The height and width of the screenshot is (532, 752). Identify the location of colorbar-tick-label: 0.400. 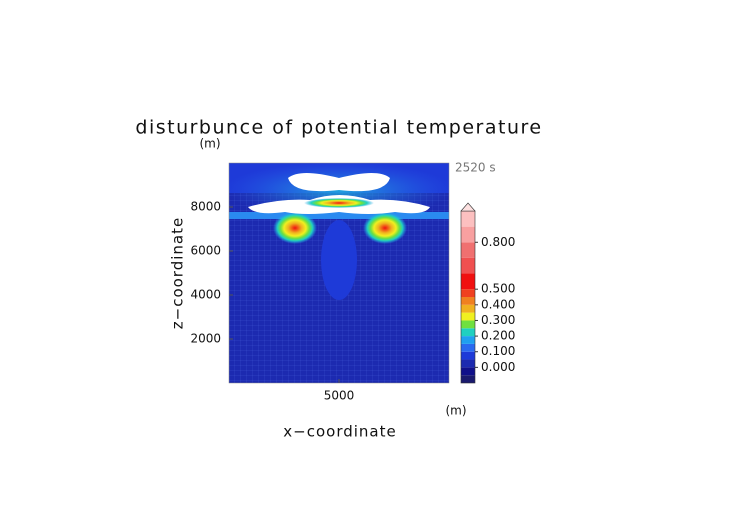
(498, 304).